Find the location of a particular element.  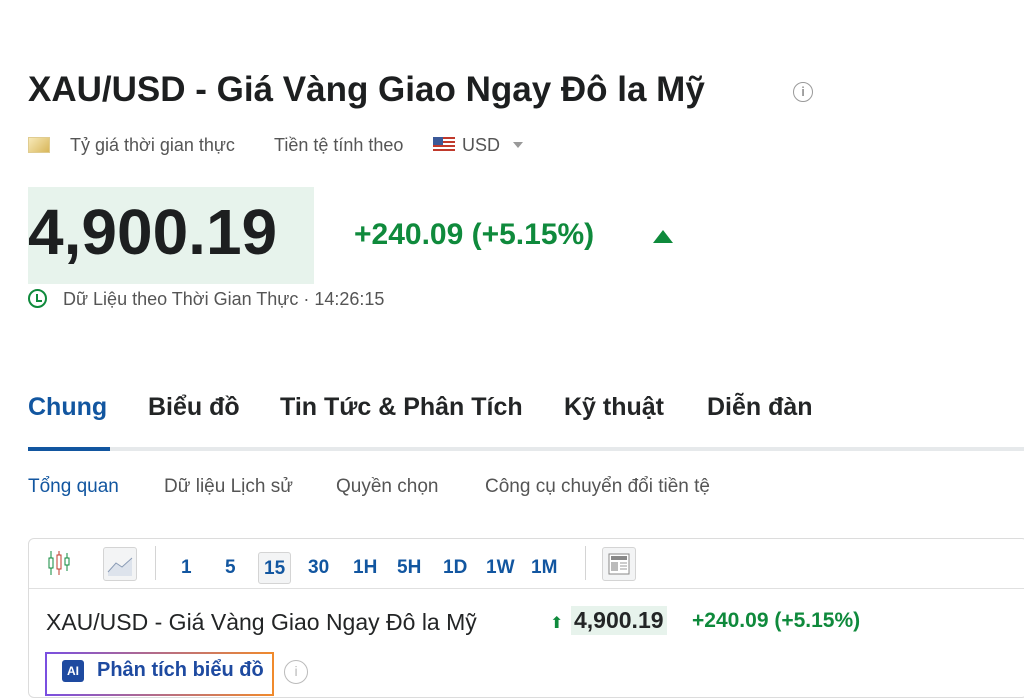

arrow-up-icon is located at coordinates (663, 236).